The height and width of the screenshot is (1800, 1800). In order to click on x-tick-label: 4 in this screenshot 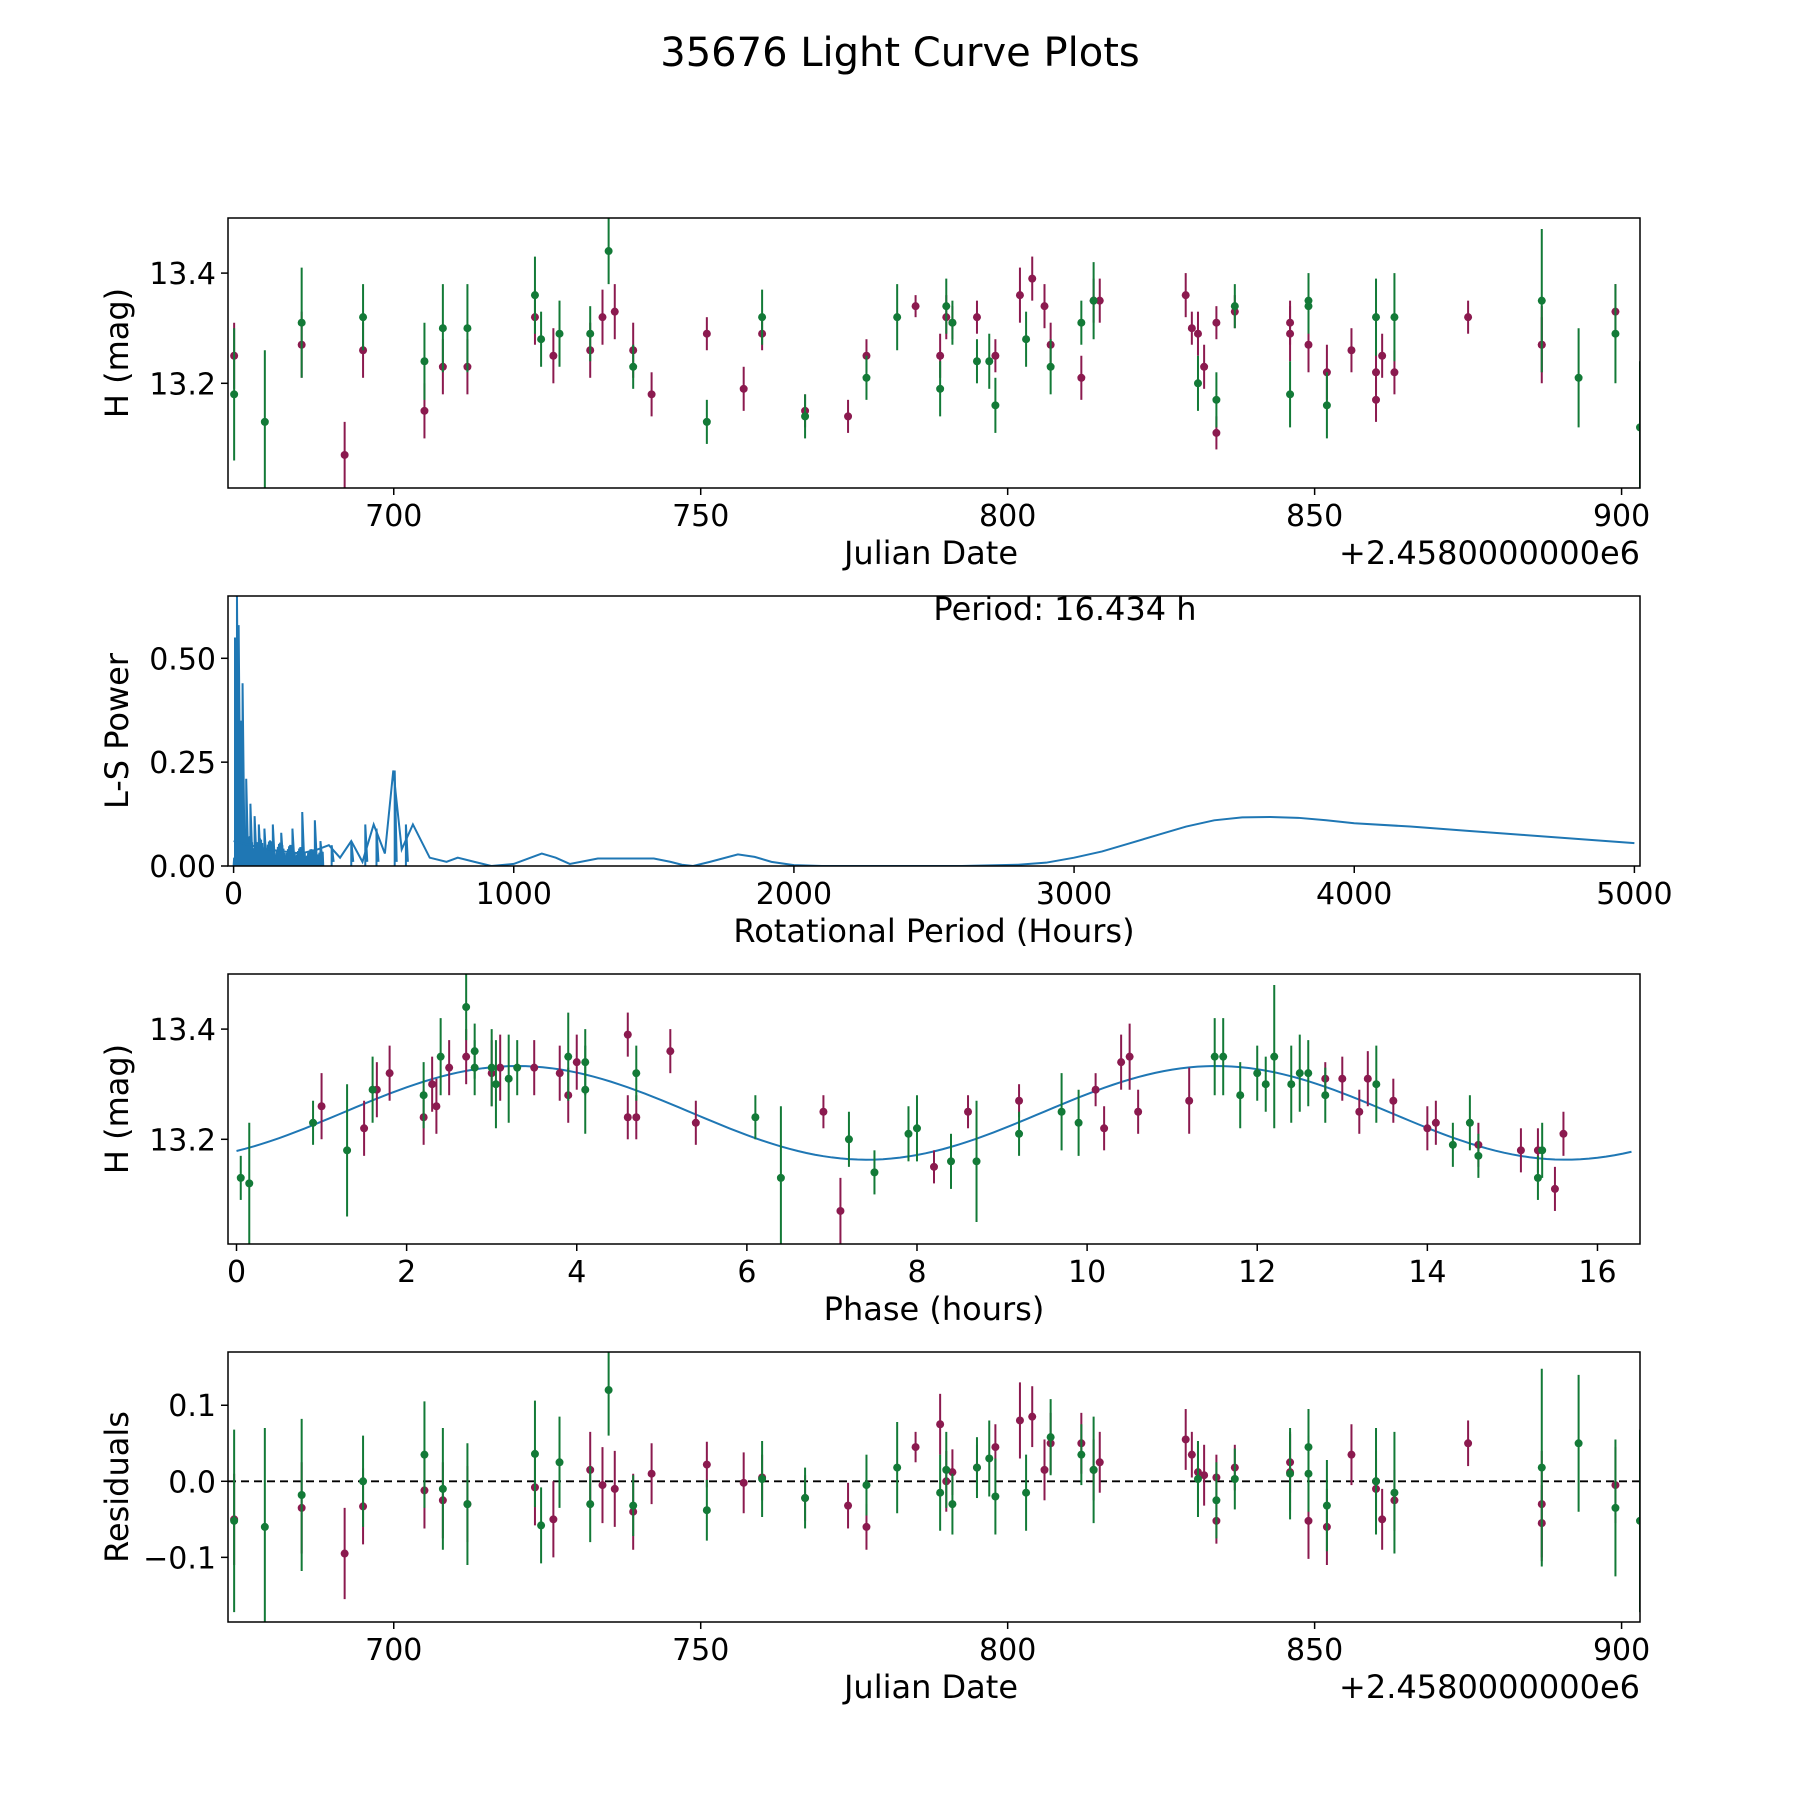, I will do `click(576, 1272)`.